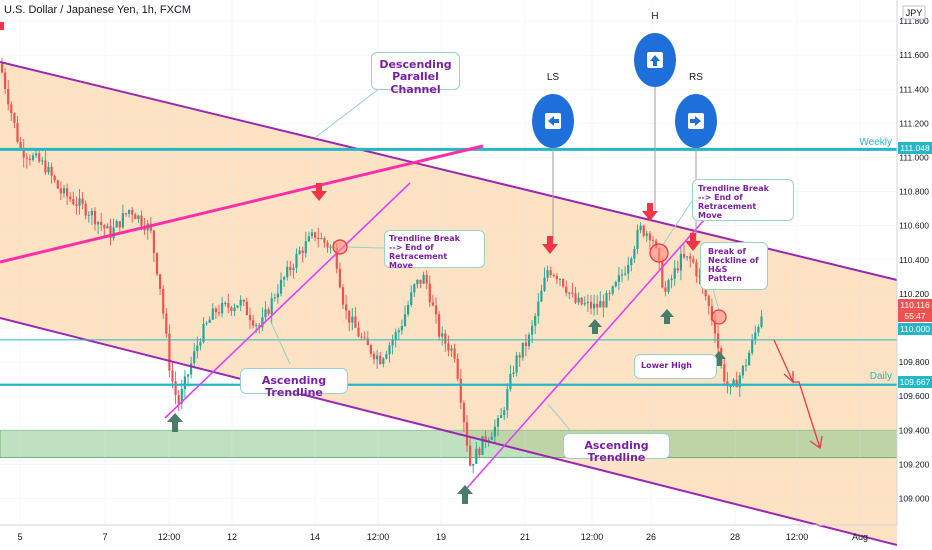 Image resolution: width=932 pixels, height=550 pixels. I want to click on price-tag-bg, so click(915, 148).